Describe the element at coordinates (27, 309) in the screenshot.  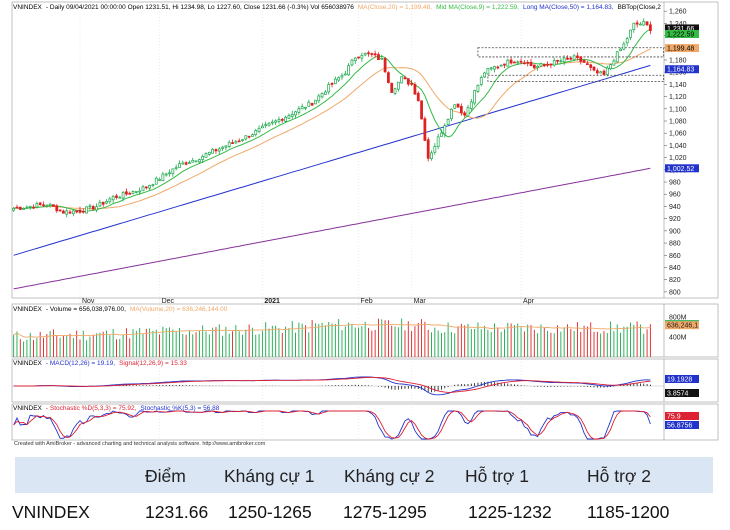
I see `volume-symbol: VNINDEX` at that location.